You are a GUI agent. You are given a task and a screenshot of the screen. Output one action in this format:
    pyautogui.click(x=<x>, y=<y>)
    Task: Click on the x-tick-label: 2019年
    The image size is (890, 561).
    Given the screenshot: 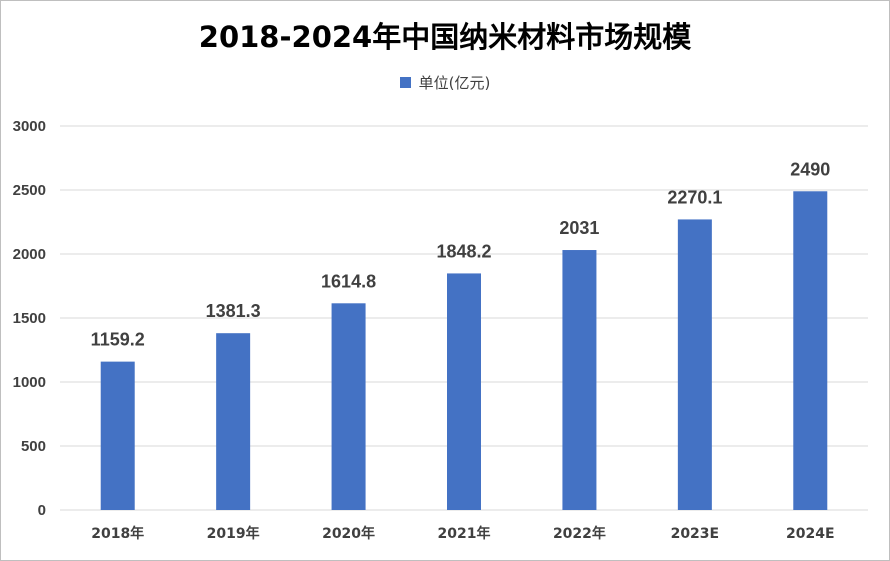 What is the action you would take?
    pyautogui.click(x=233, y=533)
    